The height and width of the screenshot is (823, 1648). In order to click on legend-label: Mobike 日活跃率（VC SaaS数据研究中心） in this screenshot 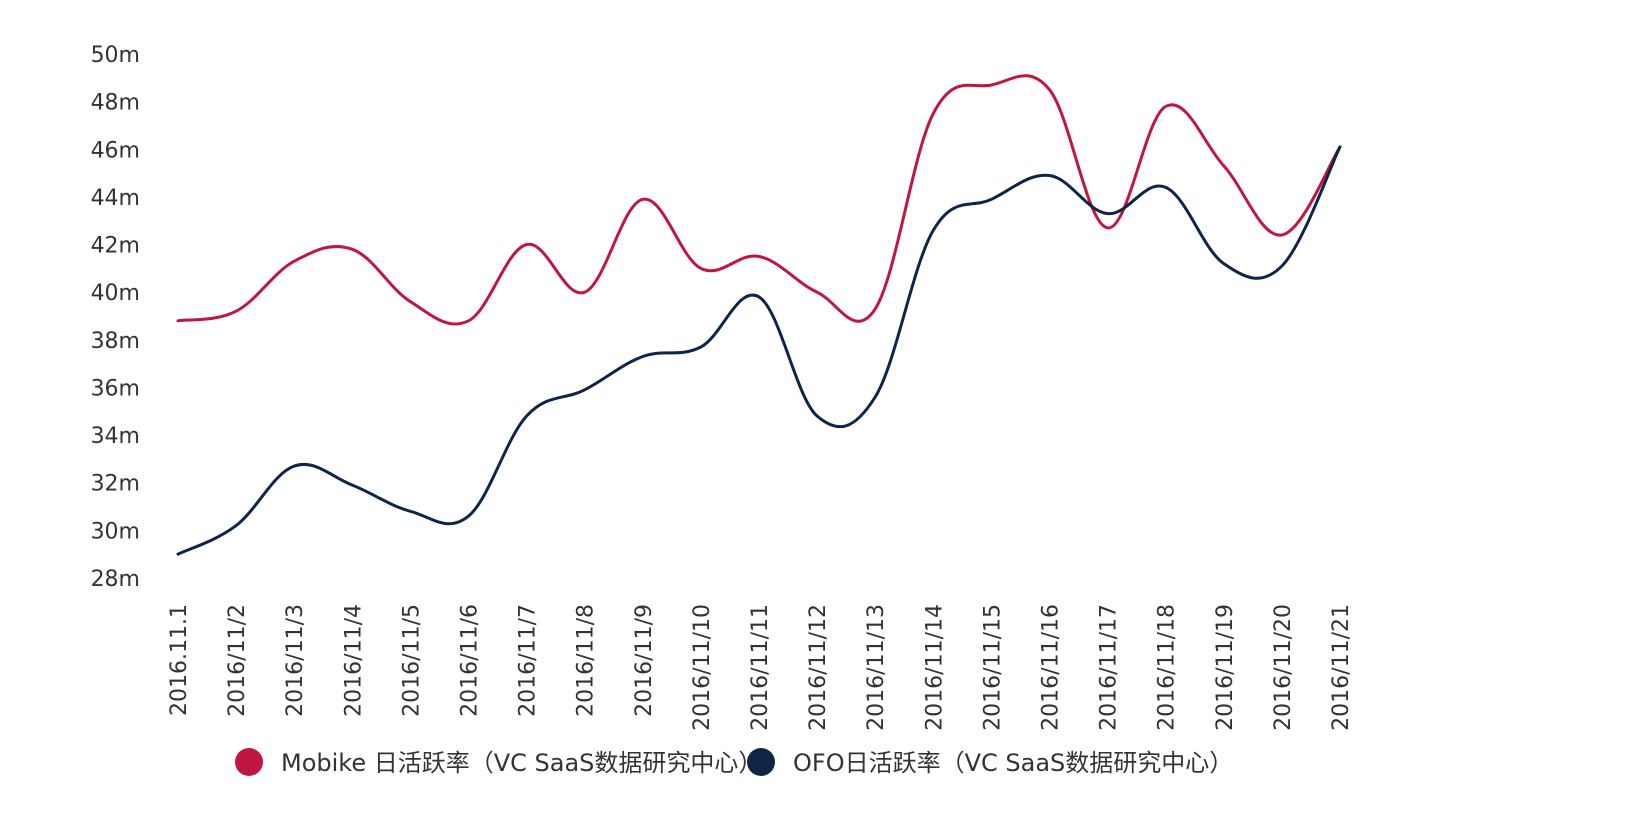, I will do `click(521, 763)`.